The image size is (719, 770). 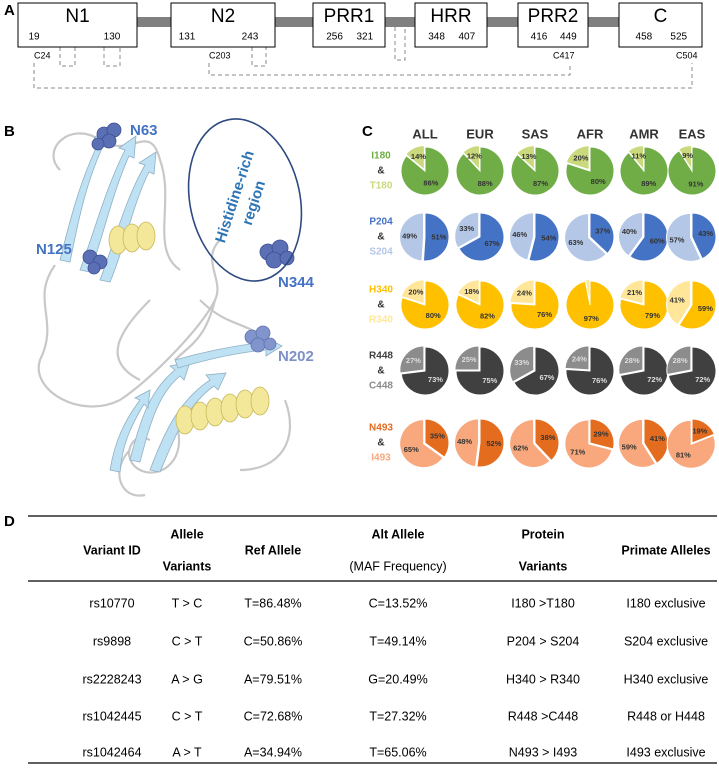 I want to click on table-cell: I180 exclusive, so click(x=665, y=603).